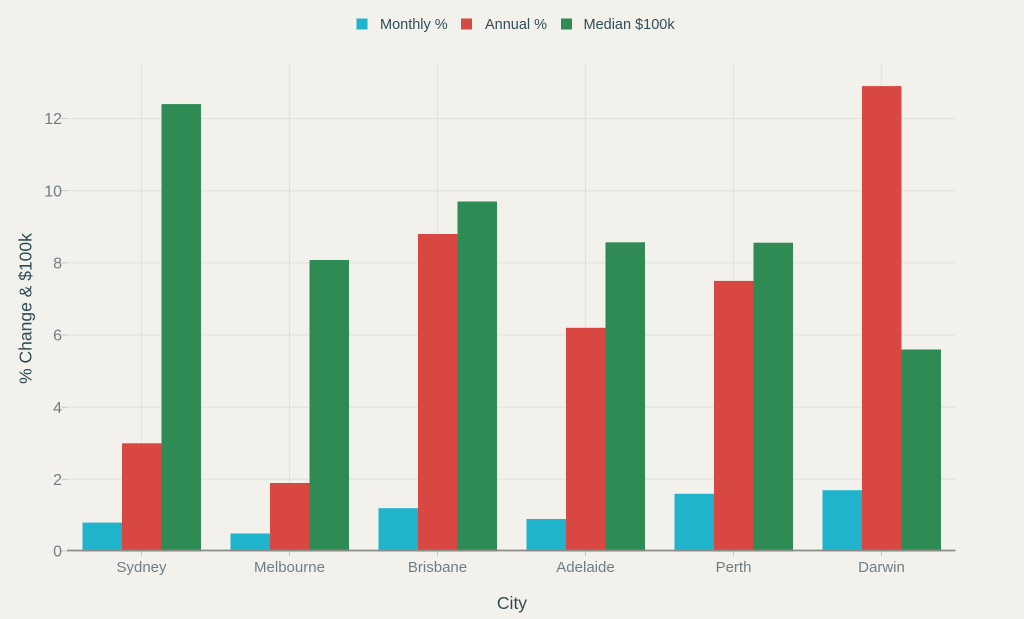 This screenshot has height=619, width=1024. What do you see at coordinates (437, 567) in the screenshot?
I see `svg-text: Brisbane` at bounding box center [437, 567].